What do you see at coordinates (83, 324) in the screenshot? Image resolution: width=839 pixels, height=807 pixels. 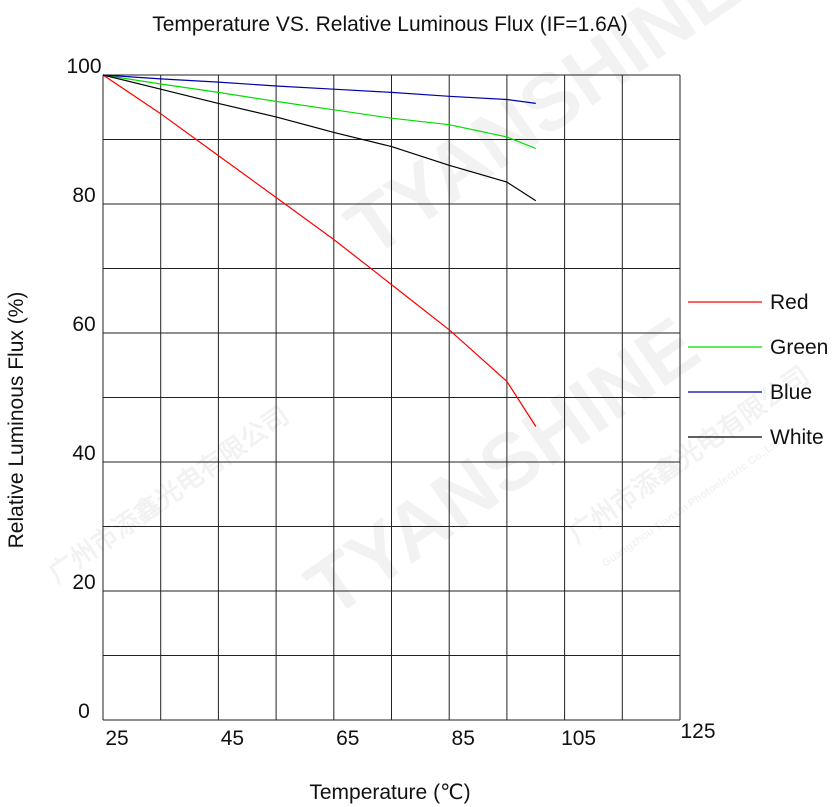 I see `y-tick-label: 60` at bounding box center [83, 324].